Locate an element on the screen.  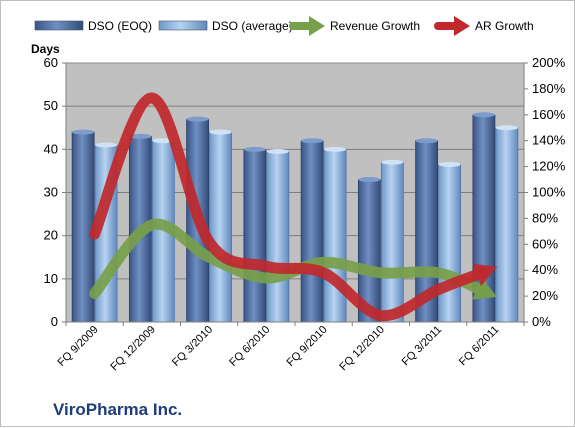
y-tick-label: 30 is located at coordinates (51, 192).